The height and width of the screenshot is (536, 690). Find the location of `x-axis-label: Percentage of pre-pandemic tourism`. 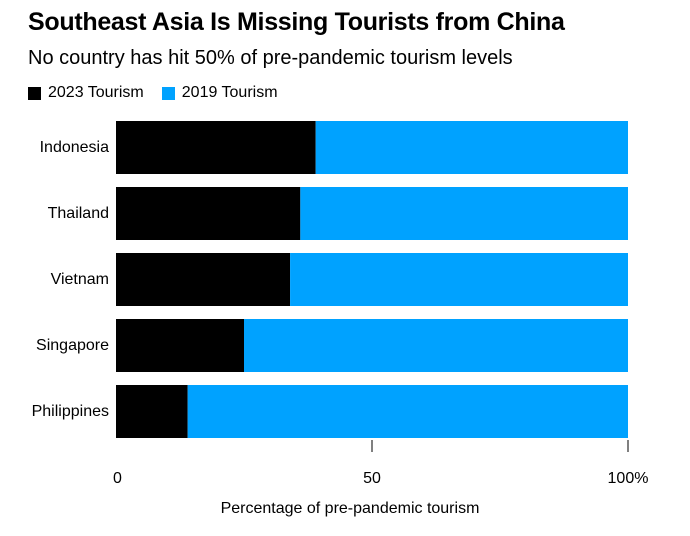

x-axis-label: Percentage of pre-pandemic tourism is located at coordinates (350, 508).